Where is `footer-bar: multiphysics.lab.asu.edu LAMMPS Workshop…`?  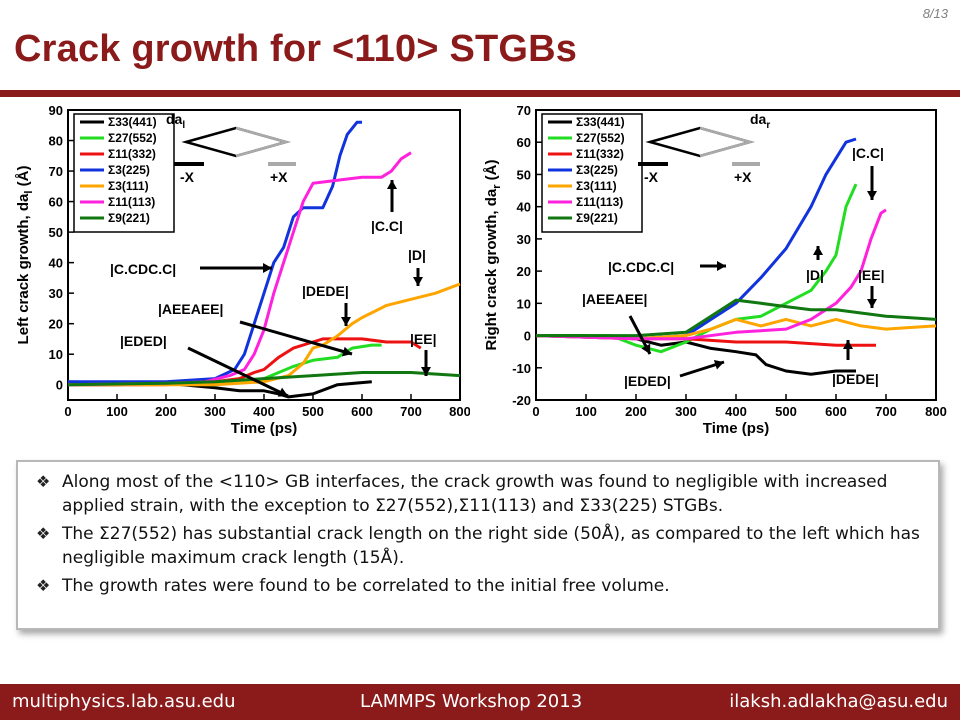
footer-bar: multiphysics.lab.asu.edu LAMMPS Workshop… is located at coordinates (480, 702).